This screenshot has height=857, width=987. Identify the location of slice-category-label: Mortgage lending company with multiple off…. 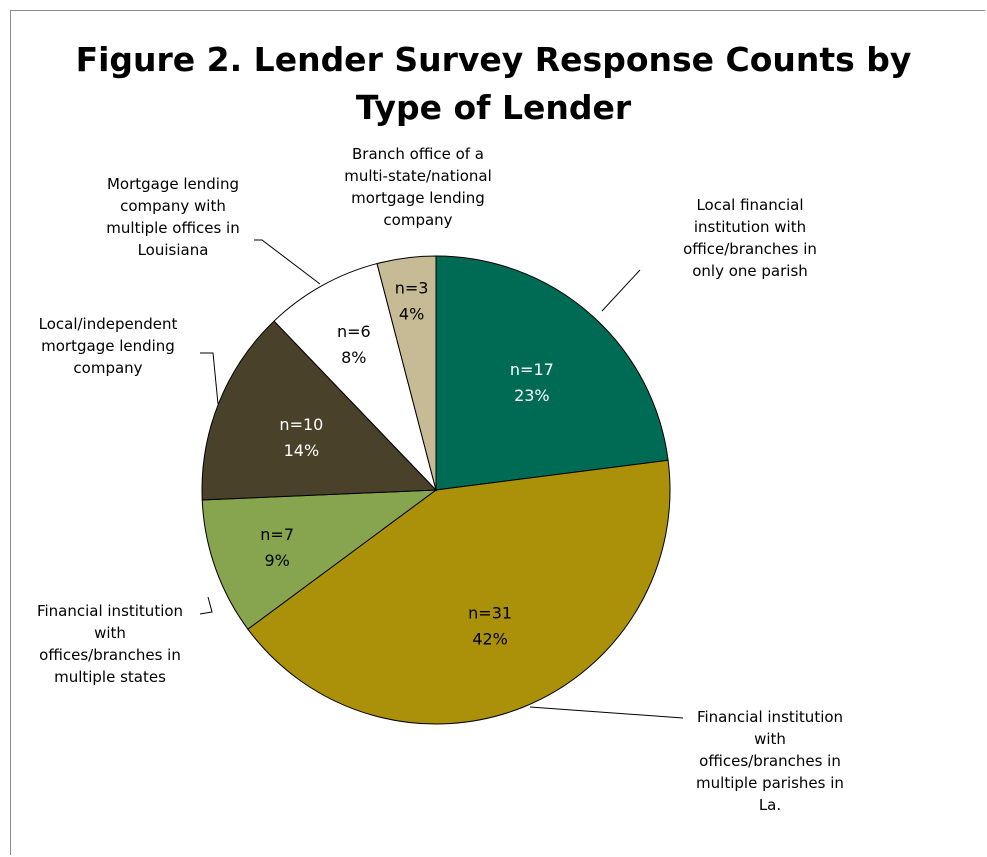
(172, 217).